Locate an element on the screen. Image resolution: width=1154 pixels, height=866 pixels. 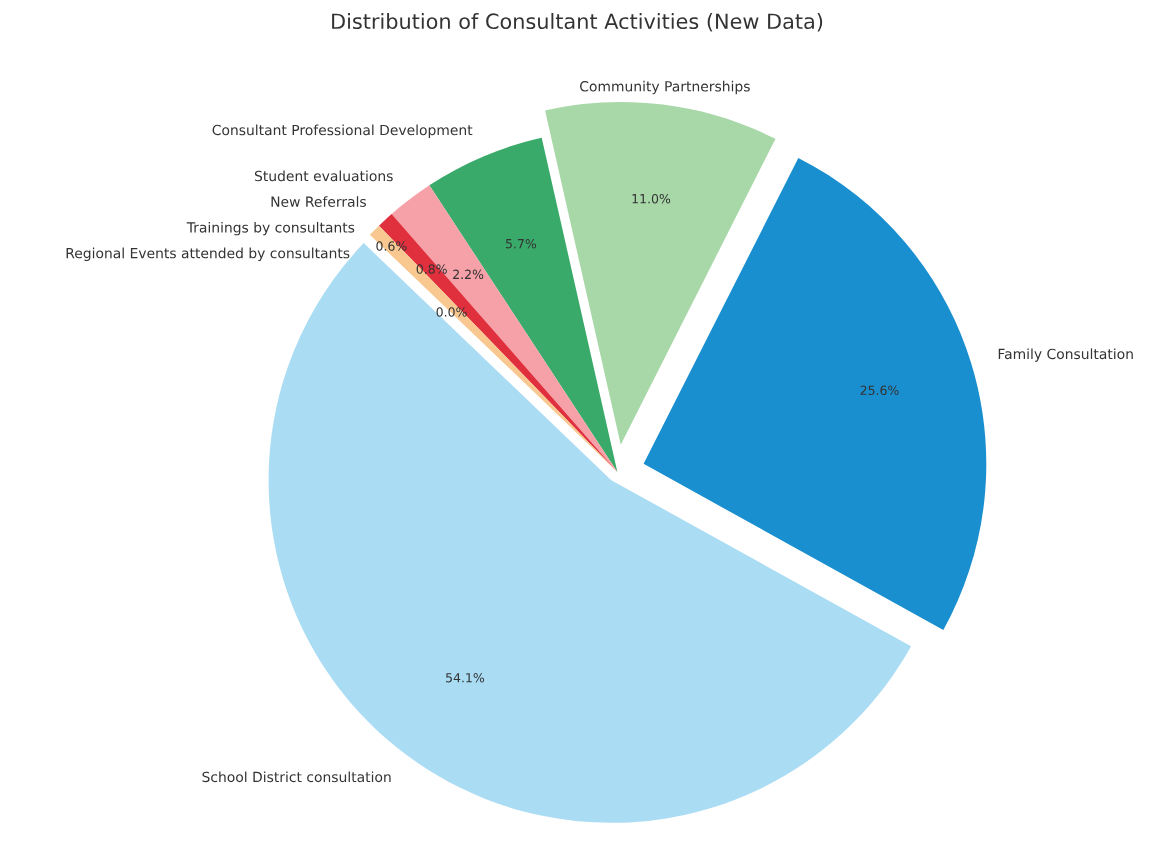
data-label: 54.1% is located at coordinates (465, 677).